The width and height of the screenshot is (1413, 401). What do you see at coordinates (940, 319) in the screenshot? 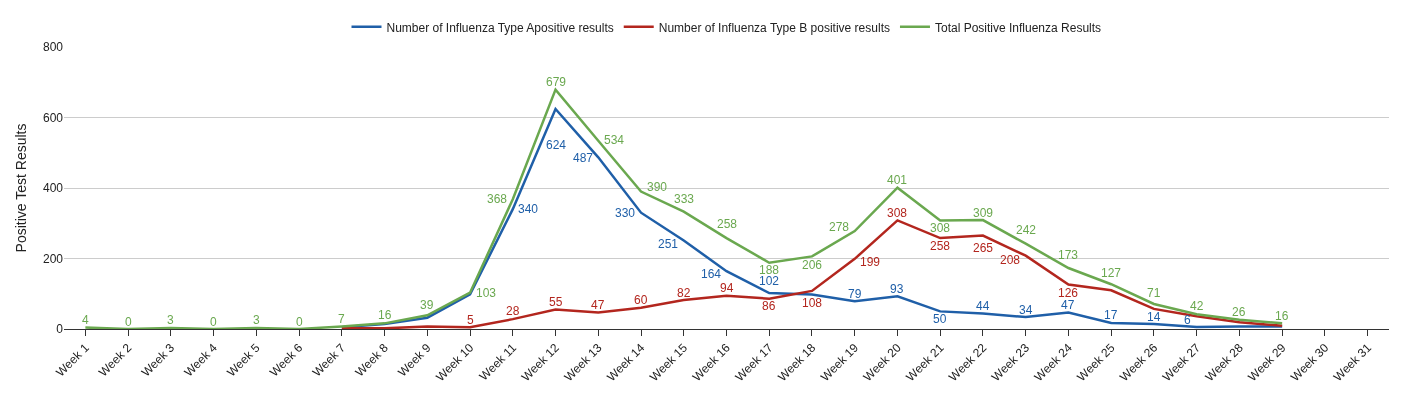
I see `data-label: 50` at bounding box center [940, 319].